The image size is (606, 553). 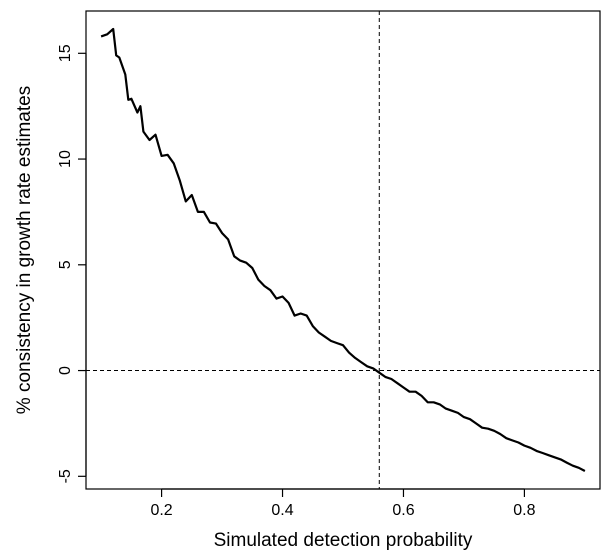 What do you see at coordinates (65, 53) in the screenshot?
I see `y-tick-label: 15` at bounding box center [65, 53].